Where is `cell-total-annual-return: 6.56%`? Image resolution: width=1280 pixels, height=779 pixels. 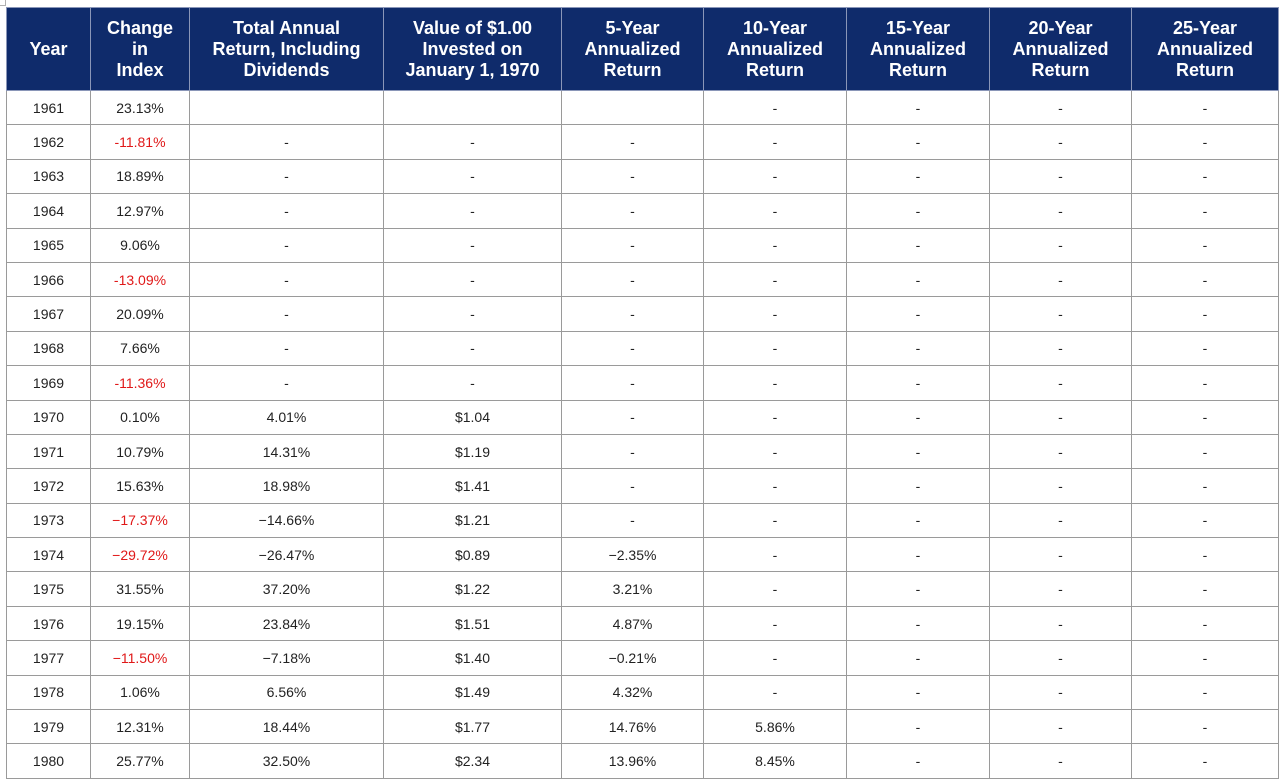
cell-total-annual-return: 6.56% is located at coordinates (286, 692).